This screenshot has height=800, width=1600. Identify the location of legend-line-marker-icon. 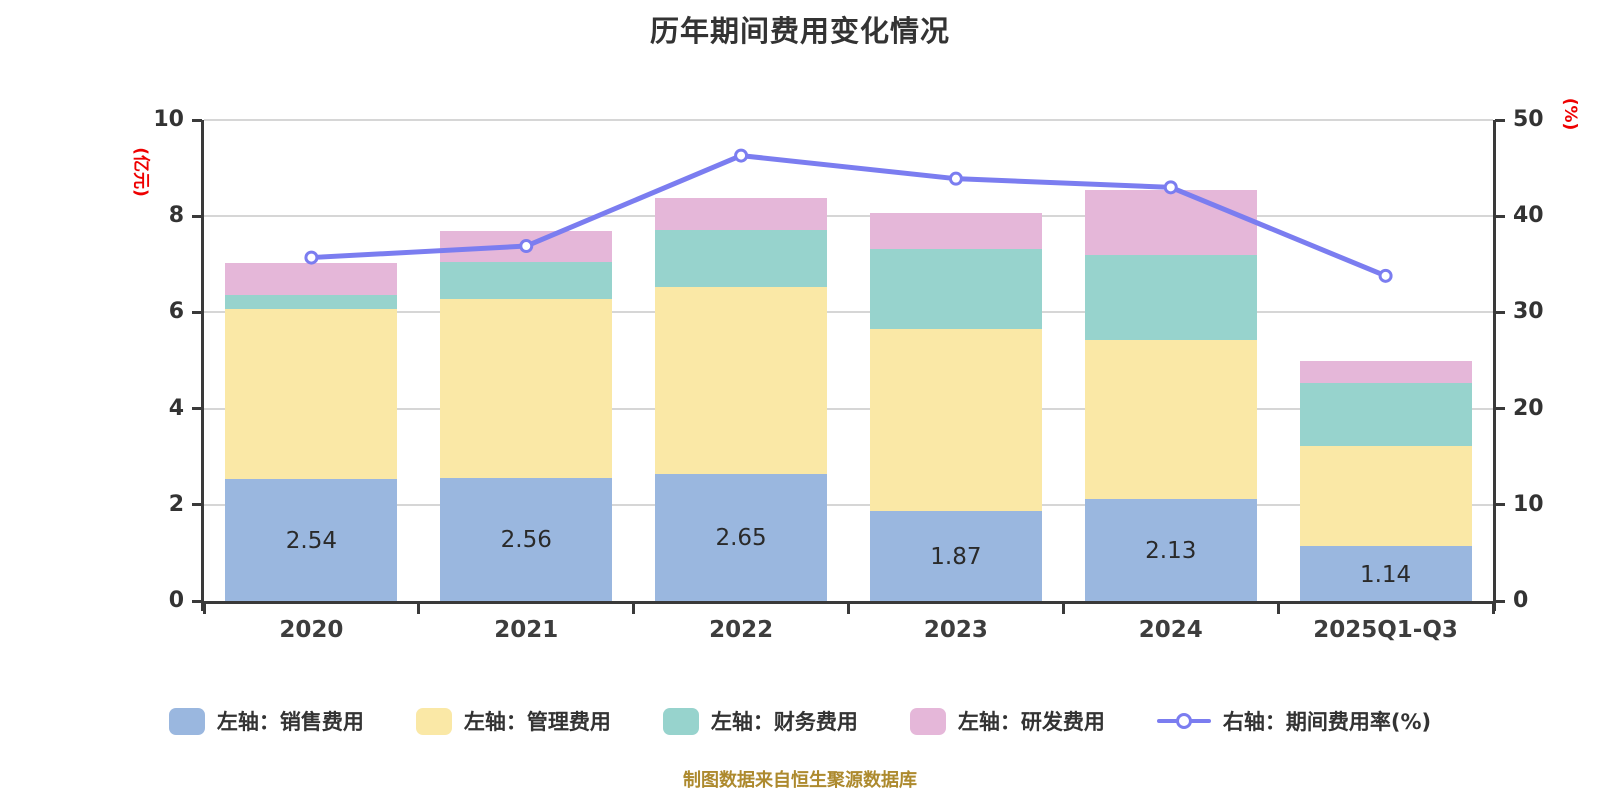
(1183, 721).